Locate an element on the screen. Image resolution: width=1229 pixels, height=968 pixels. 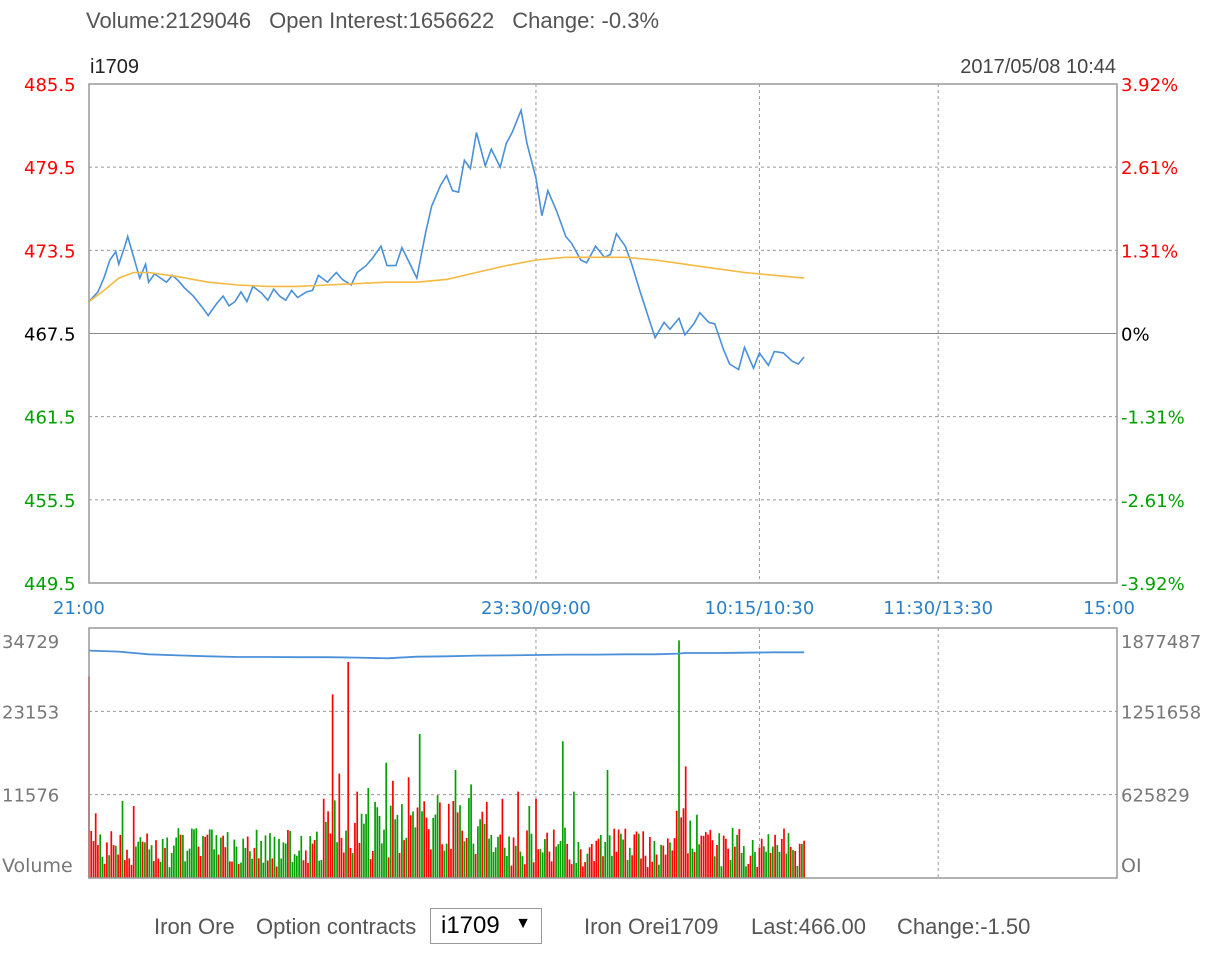
oi-tick-label: 1251658 is located at coordinates (1161, 712).